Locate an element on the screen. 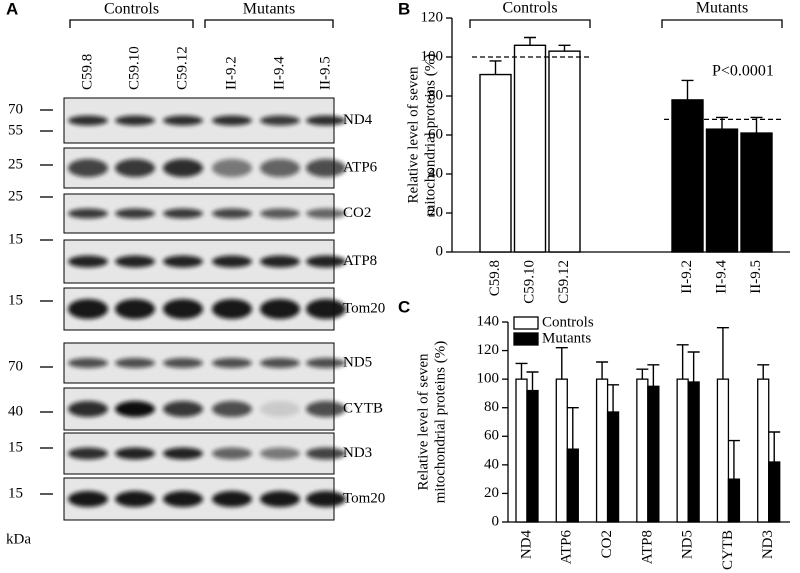 This screenshot has height=573, width=800. lane-label: C59.12 is located at coordinates (182, 68).